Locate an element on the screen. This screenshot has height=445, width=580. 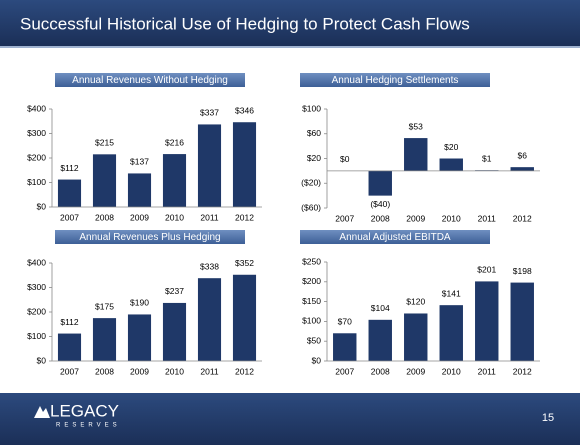
header-rule is located at coordinates (290, 47).